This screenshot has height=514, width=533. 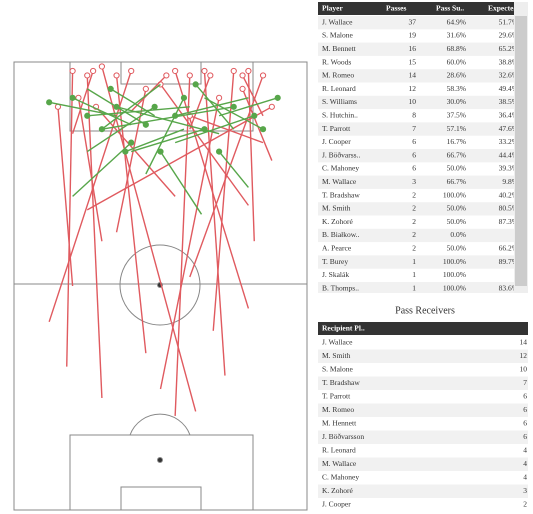 I want to click on cell: 29.6%, so click(x=508, y=35).